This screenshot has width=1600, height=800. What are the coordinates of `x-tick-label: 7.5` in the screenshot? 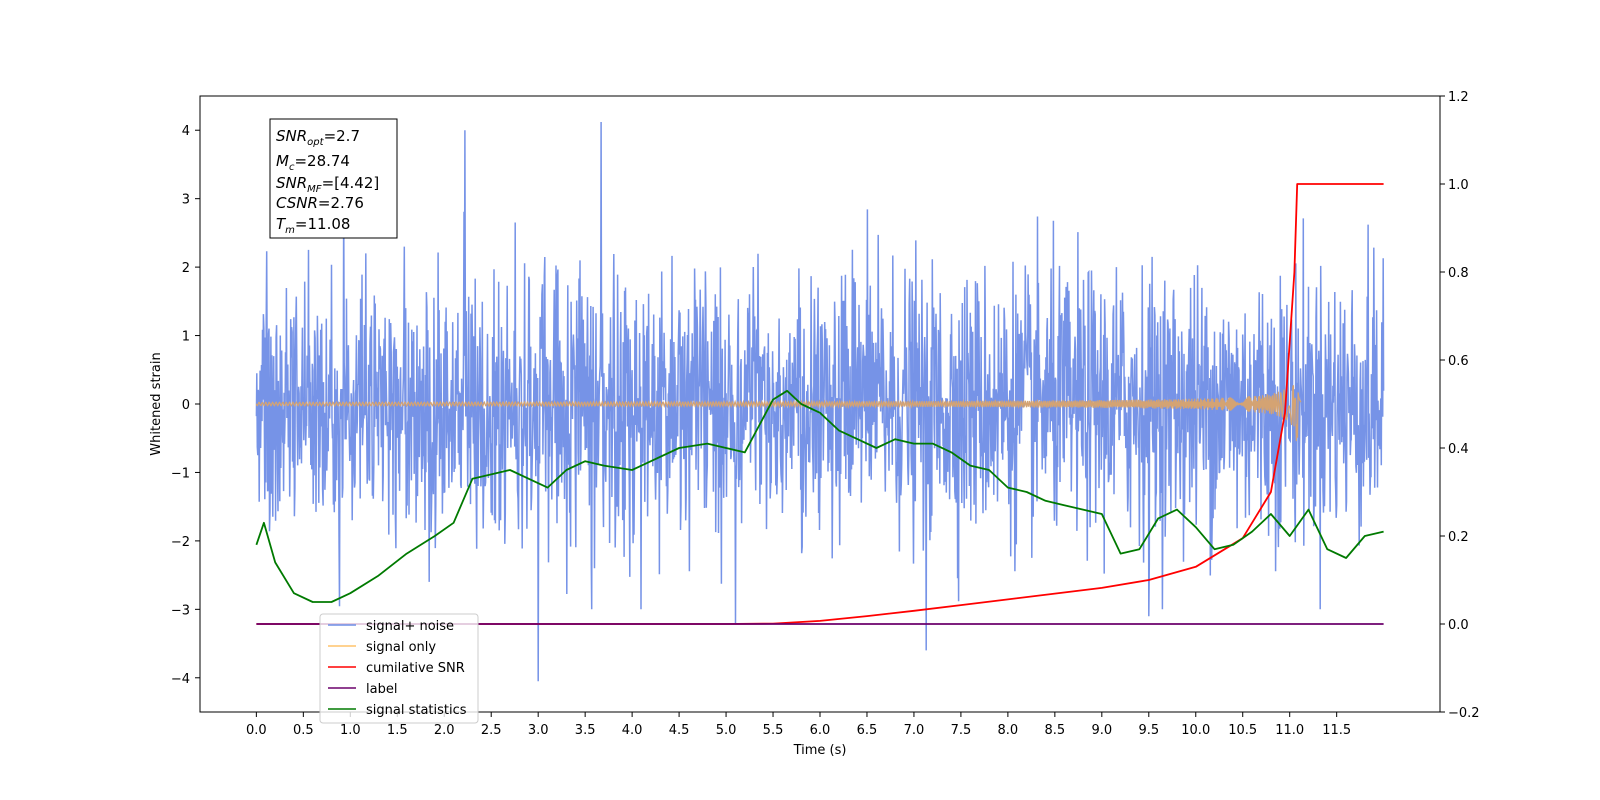 It's located at (961, 730).